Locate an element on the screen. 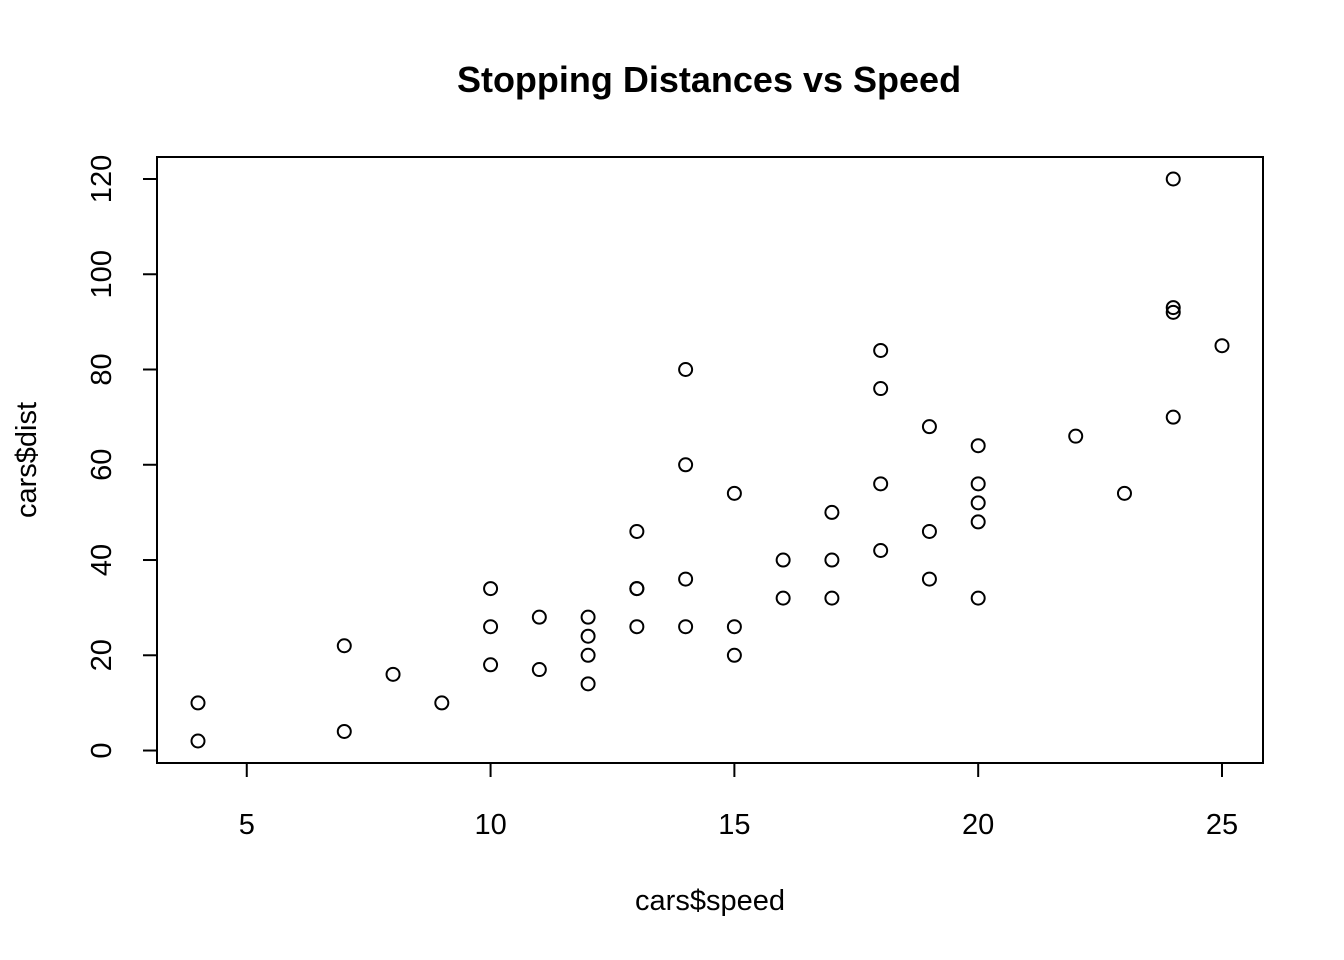  y-axis: 0 20 40 60 80 100 120 is located at coordinates (122, 457).